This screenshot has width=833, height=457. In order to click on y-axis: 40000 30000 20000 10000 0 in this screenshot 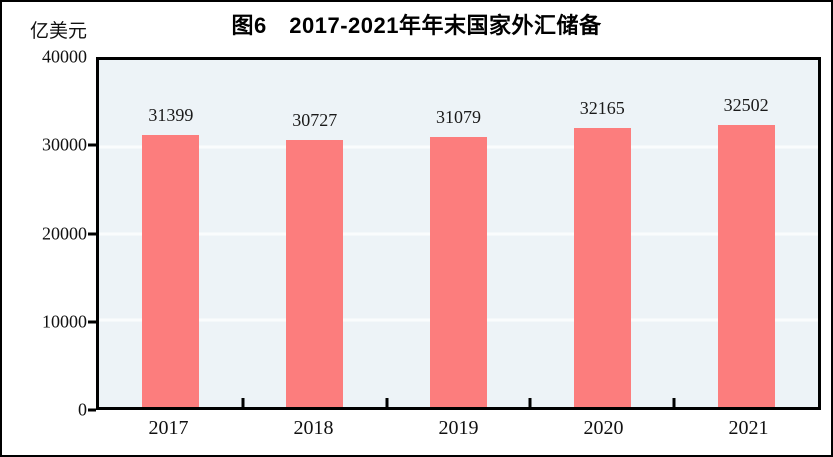, I will do `click(49, 233)`.